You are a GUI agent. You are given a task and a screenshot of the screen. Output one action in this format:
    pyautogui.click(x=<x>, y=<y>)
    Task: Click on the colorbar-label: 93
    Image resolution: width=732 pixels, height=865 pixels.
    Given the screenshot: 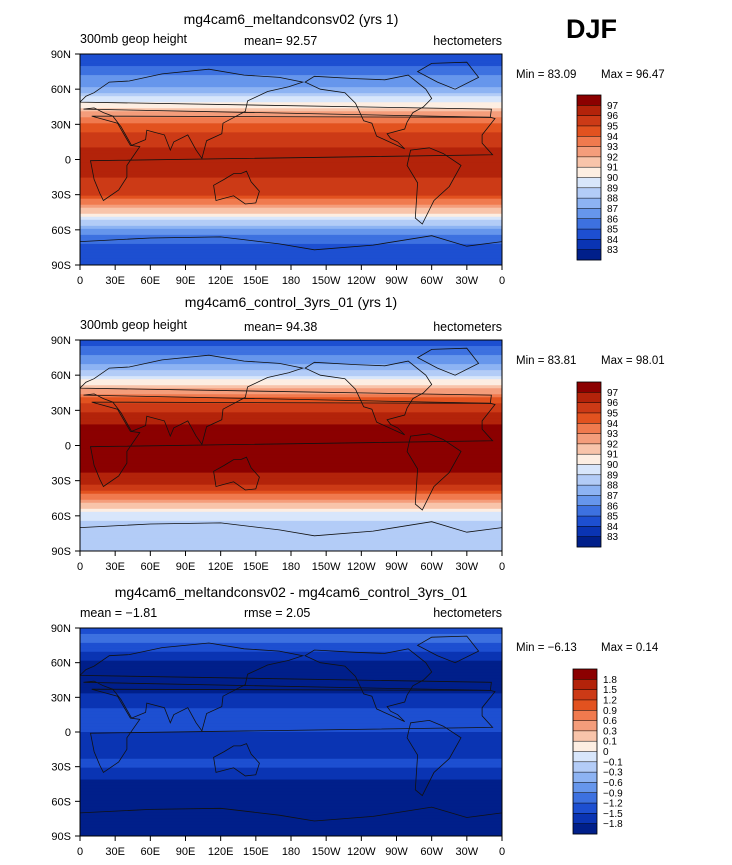 What is the action you would take?
    pyautogui.click(x=613, y=147)
    